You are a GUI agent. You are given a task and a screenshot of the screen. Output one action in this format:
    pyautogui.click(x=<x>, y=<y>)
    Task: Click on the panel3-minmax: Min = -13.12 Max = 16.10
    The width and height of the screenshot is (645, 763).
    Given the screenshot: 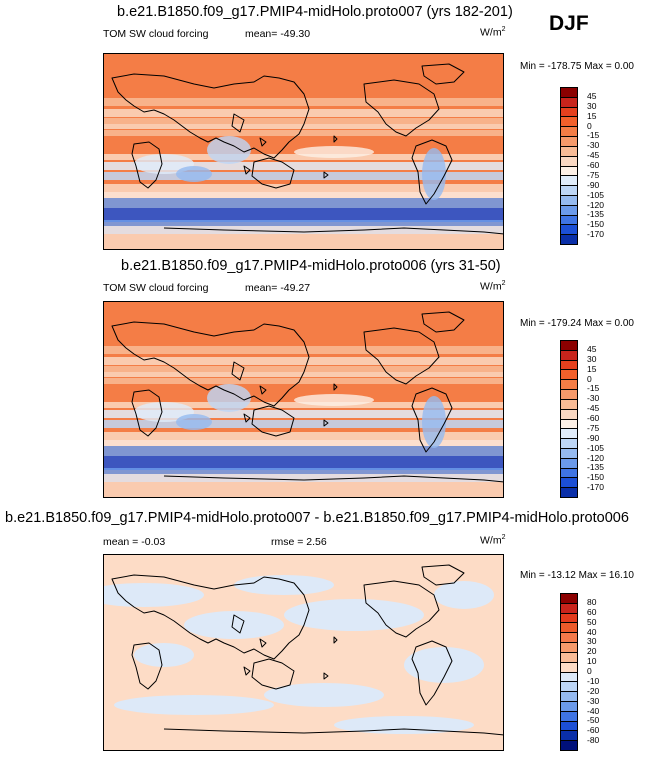 What is the action you would take?
    pyautogui.click(x=577, y=575)
    